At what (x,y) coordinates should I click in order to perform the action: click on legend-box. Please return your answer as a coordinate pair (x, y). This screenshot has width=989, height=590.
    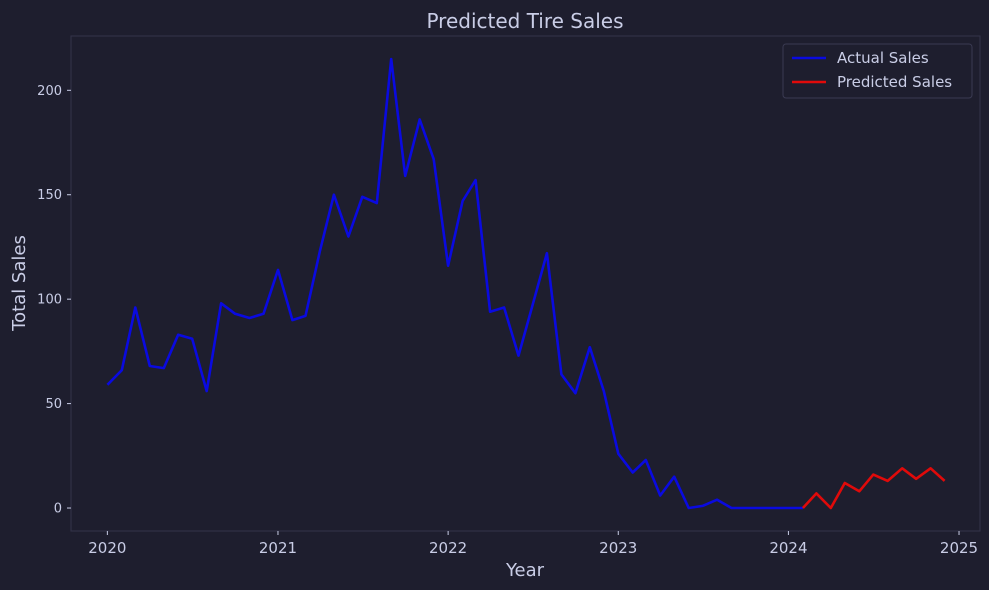
    Looking at the image, I should click on (877, 71).